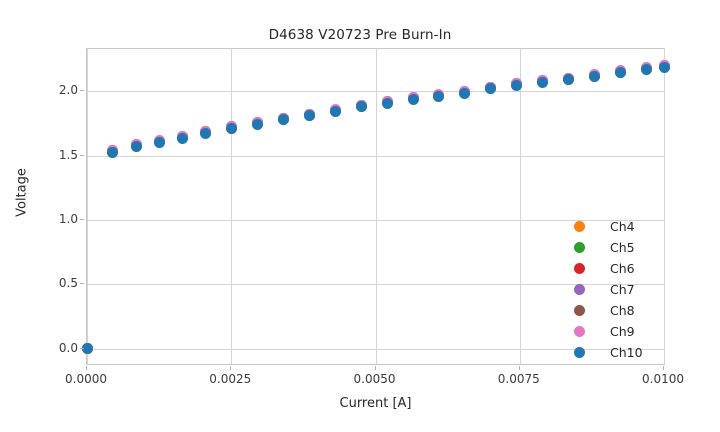 The image size is (720, 432). What do you see at coordinates (360, 35) in the screenshot?
I see `chart-title: D4638 V20723 Pre Burn-In` at bounding box center [360, 35].